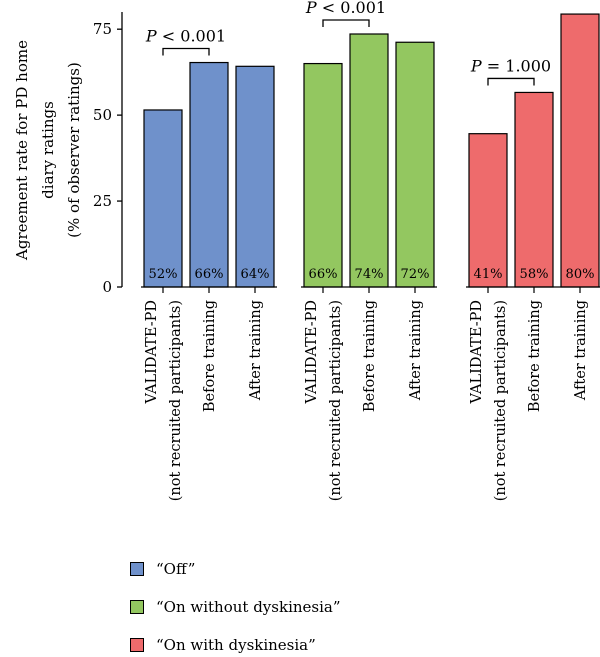 The image size is (600, 657). What do you see at coordinates (137, 569) in the screenshot?
I see `legend-swatch-off` at bounding box center [137, 569].